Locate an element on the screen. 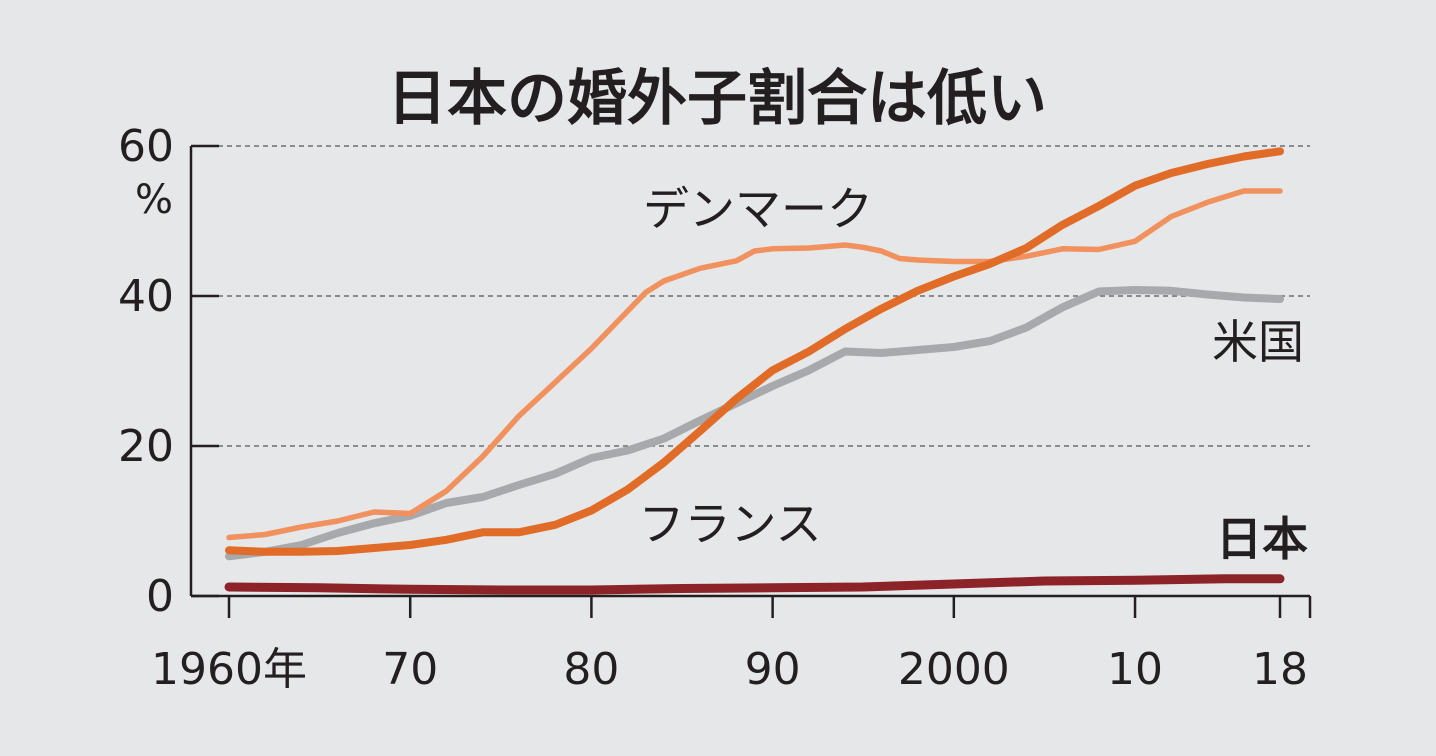  chart-title: 日本の婚外子割合は低い is located at coordinates (717, 99).